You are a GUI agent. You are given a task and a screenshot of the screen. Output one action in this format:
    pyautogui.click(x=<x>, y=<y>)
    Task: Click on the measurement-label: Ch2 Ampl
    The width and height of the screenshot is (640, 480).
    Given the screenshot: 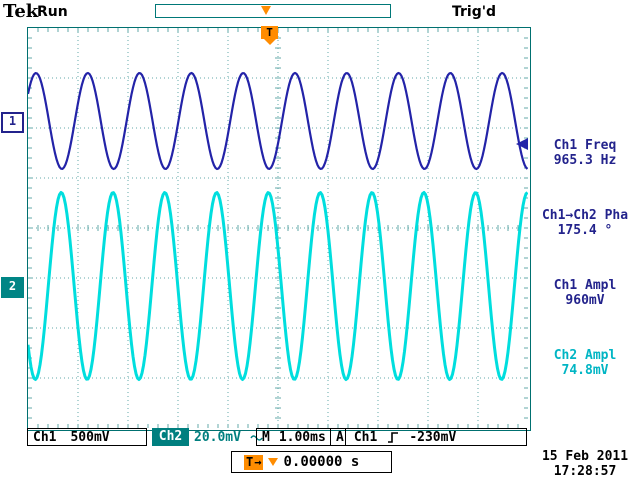 What is the action you would take?
    pyautogui.click(x=585, y=355)
    